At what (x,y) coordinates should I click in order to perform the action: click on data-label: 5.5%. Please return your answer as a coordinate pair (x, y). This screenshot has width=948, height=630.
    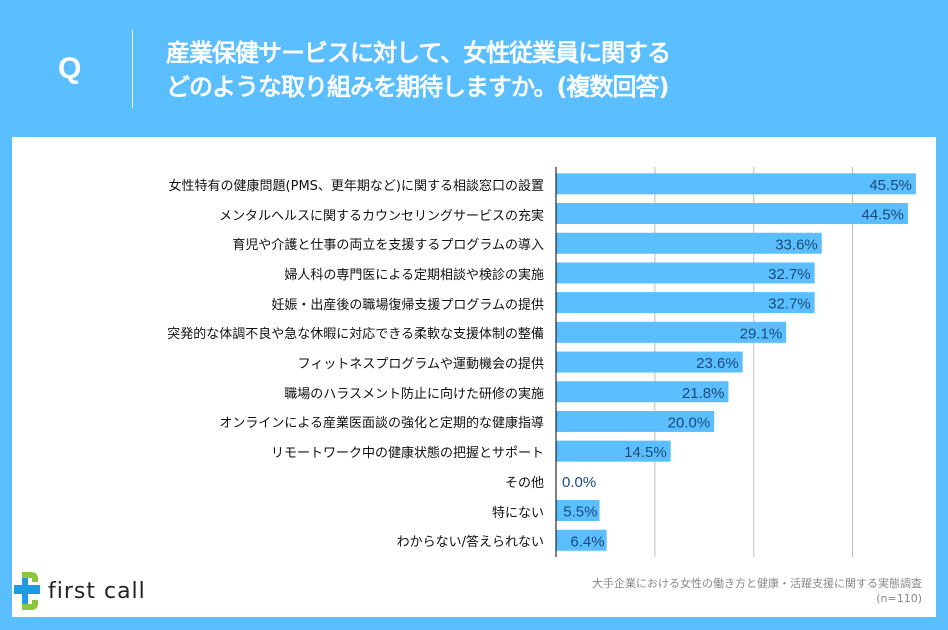
    Looking at the image, I should click on (580, 512).